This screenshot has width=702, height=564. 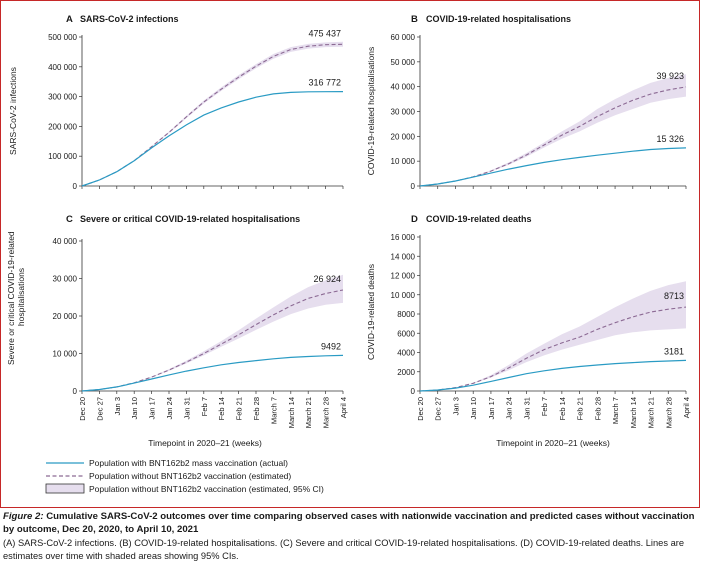 What do you see at coordinates (406, 314) in the screenshot?
I see `y-tick-label: 8000` at bounding box center [406, 314].